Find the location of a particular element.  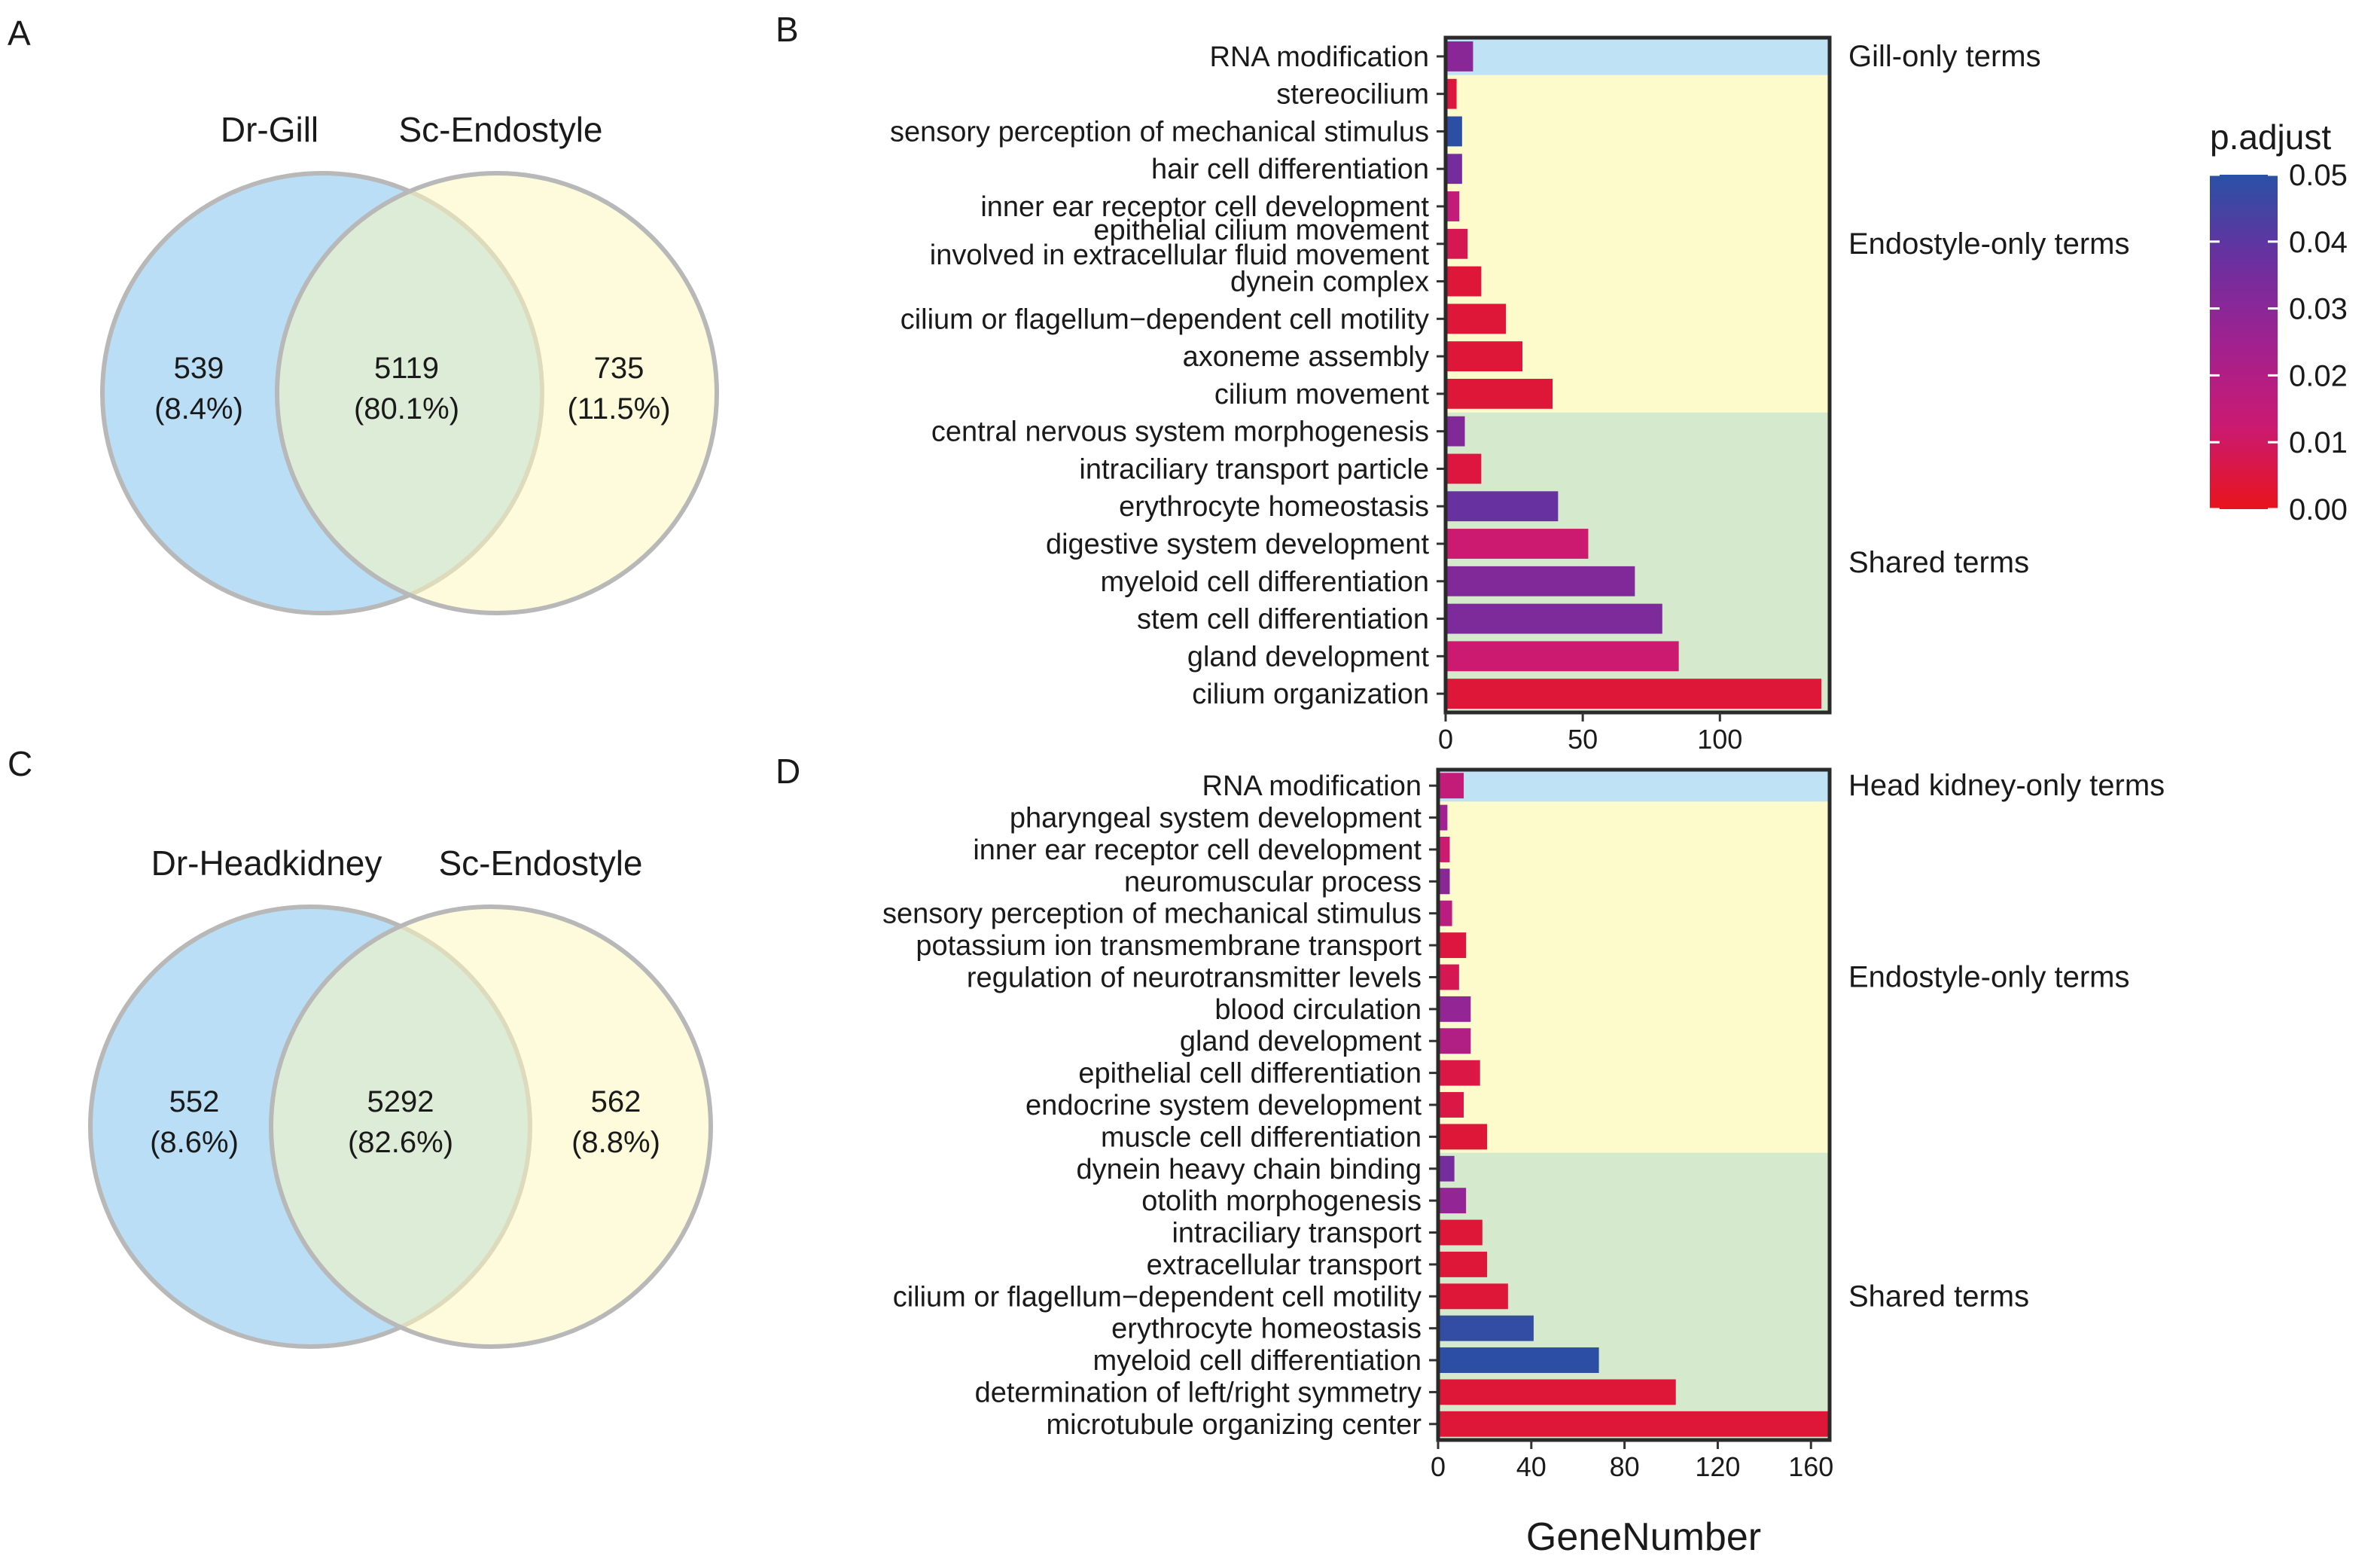

venn-a-set1-name: Dr-Gill is located at coordinates (269, 129).